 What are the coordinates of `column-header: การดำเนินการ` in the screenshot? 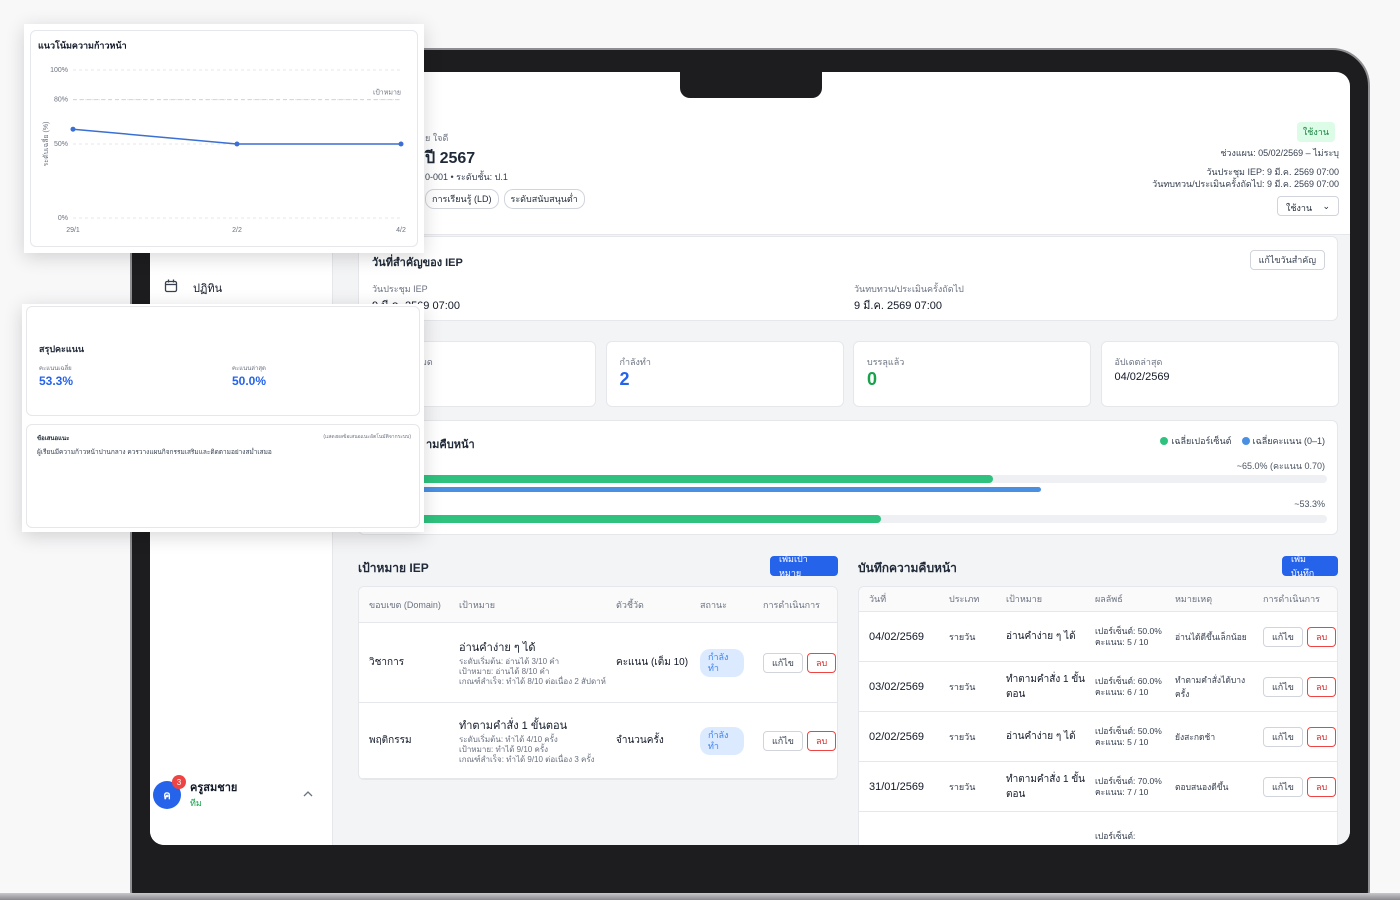 It's located at (1291, 599).